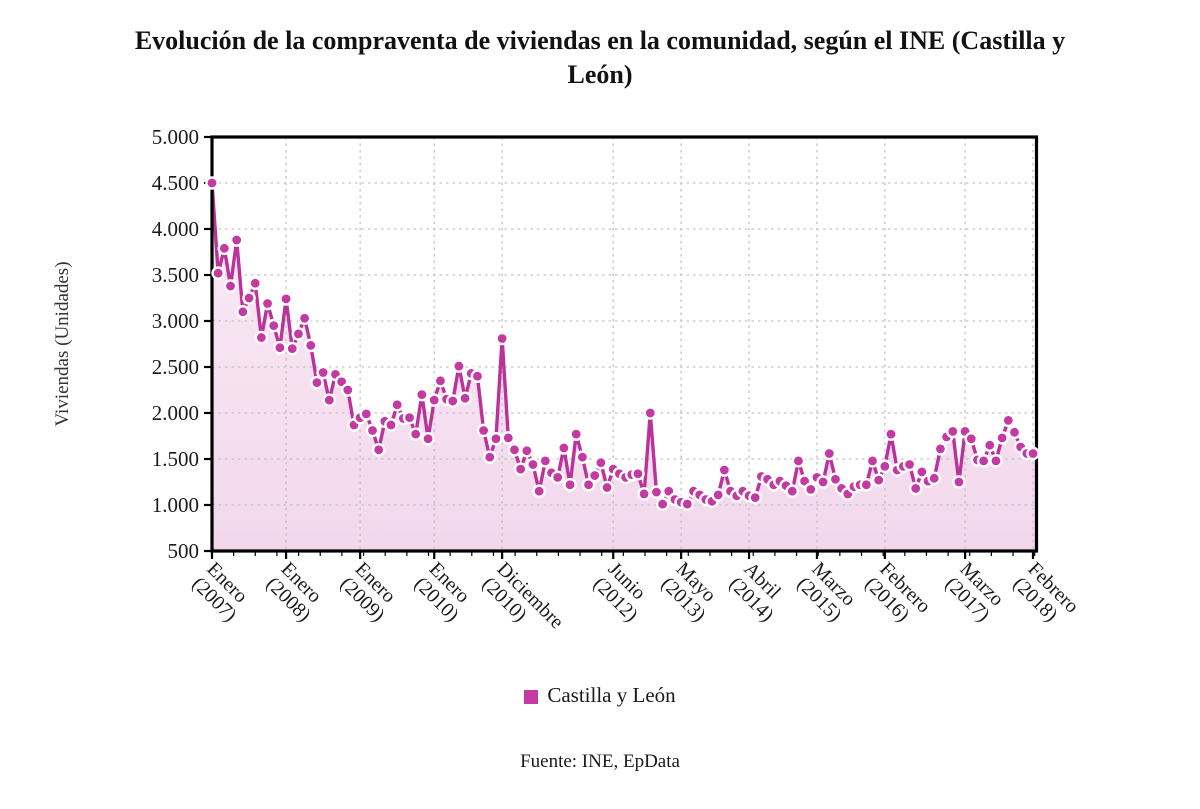 The width and height of the screenshot is (1200, 809). Describe the element at coordinates (184, 551) in the screenshot. I see `y-tick-label: 500` at that location.